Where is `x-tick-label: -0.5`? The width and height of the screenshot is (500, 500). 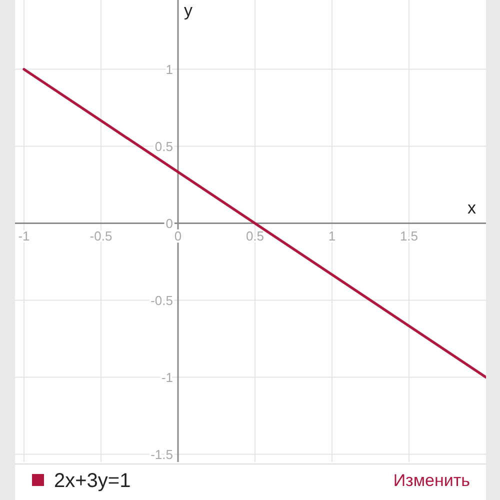
x-tick-label: -0.5 is located at coordinates (101, 236).